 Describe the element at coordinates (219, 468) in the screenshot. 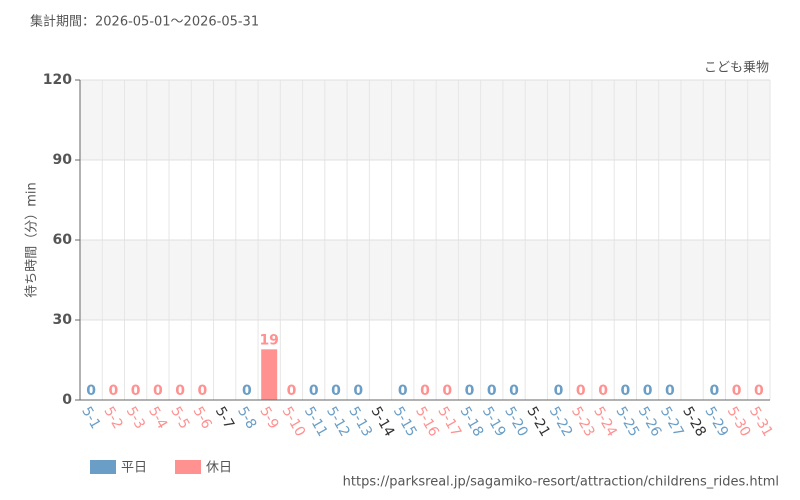

I see `legend-label: 休日` at that location.